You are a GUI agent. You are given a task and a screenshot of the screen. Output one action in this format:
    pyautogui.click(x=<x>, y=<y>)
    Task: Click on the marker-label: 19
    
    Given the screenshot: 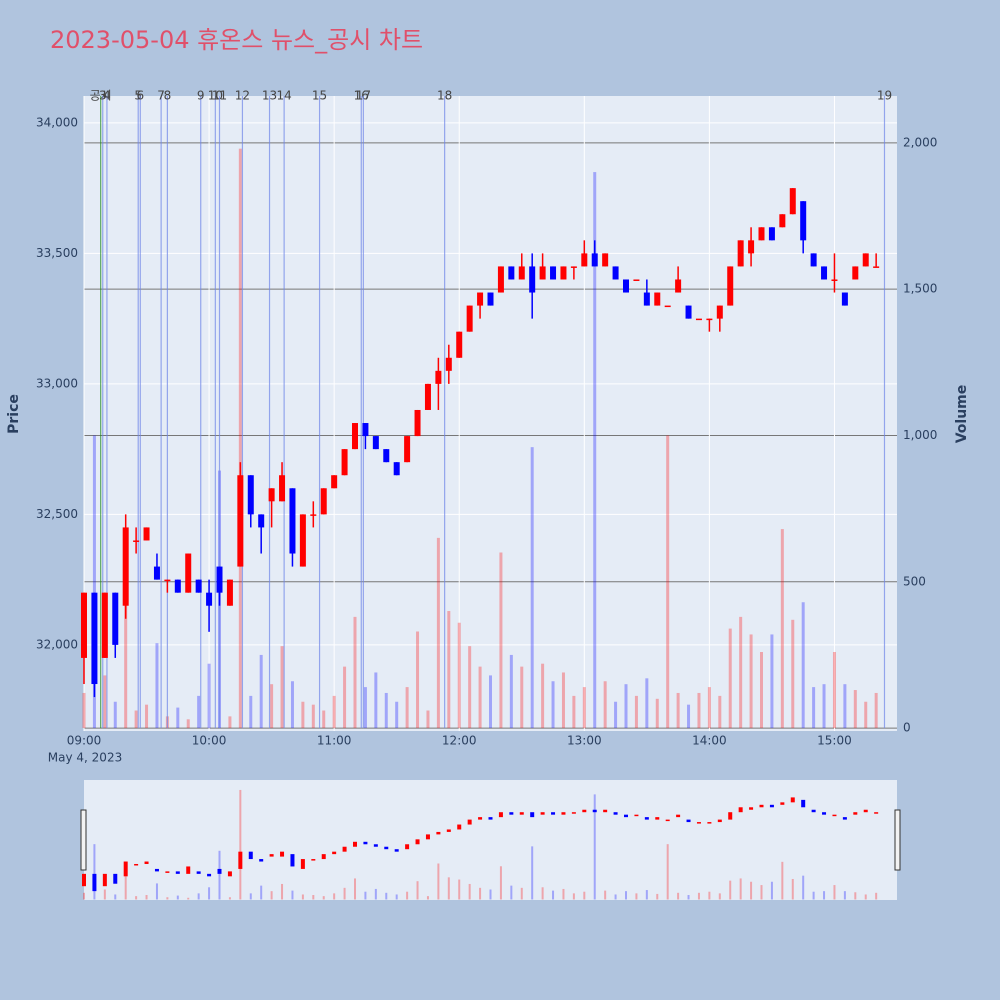 What is the action you would take?
    pyautogui.click(x=884, y=96)
    